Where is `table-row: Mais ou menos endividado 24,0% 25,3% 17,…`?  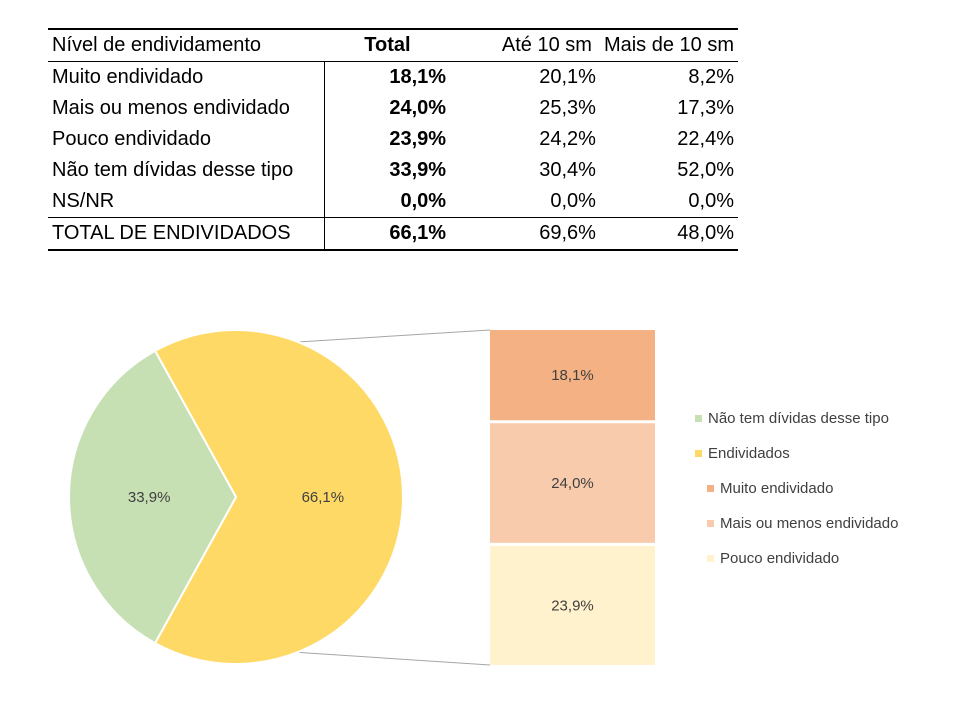 table-row: Mais ou menos endividado 24,0% 25,3% 17,… is located at coordinates (393, 108).